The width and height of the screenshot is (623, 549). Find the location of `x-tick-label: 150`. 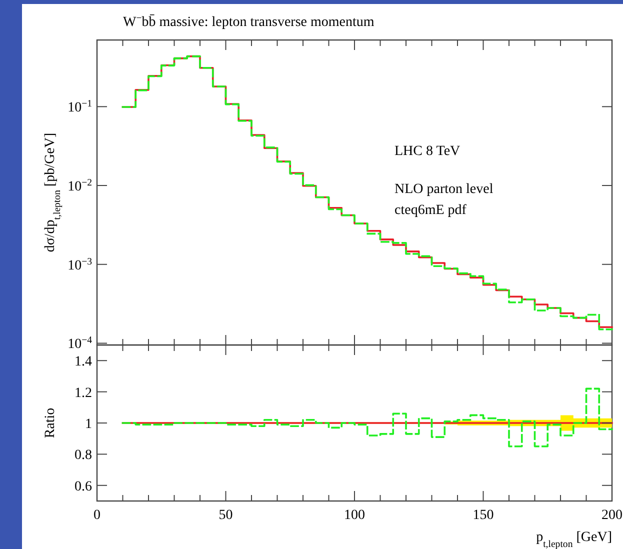

x-tick-label: 150 is located at coordinates (483, 515).